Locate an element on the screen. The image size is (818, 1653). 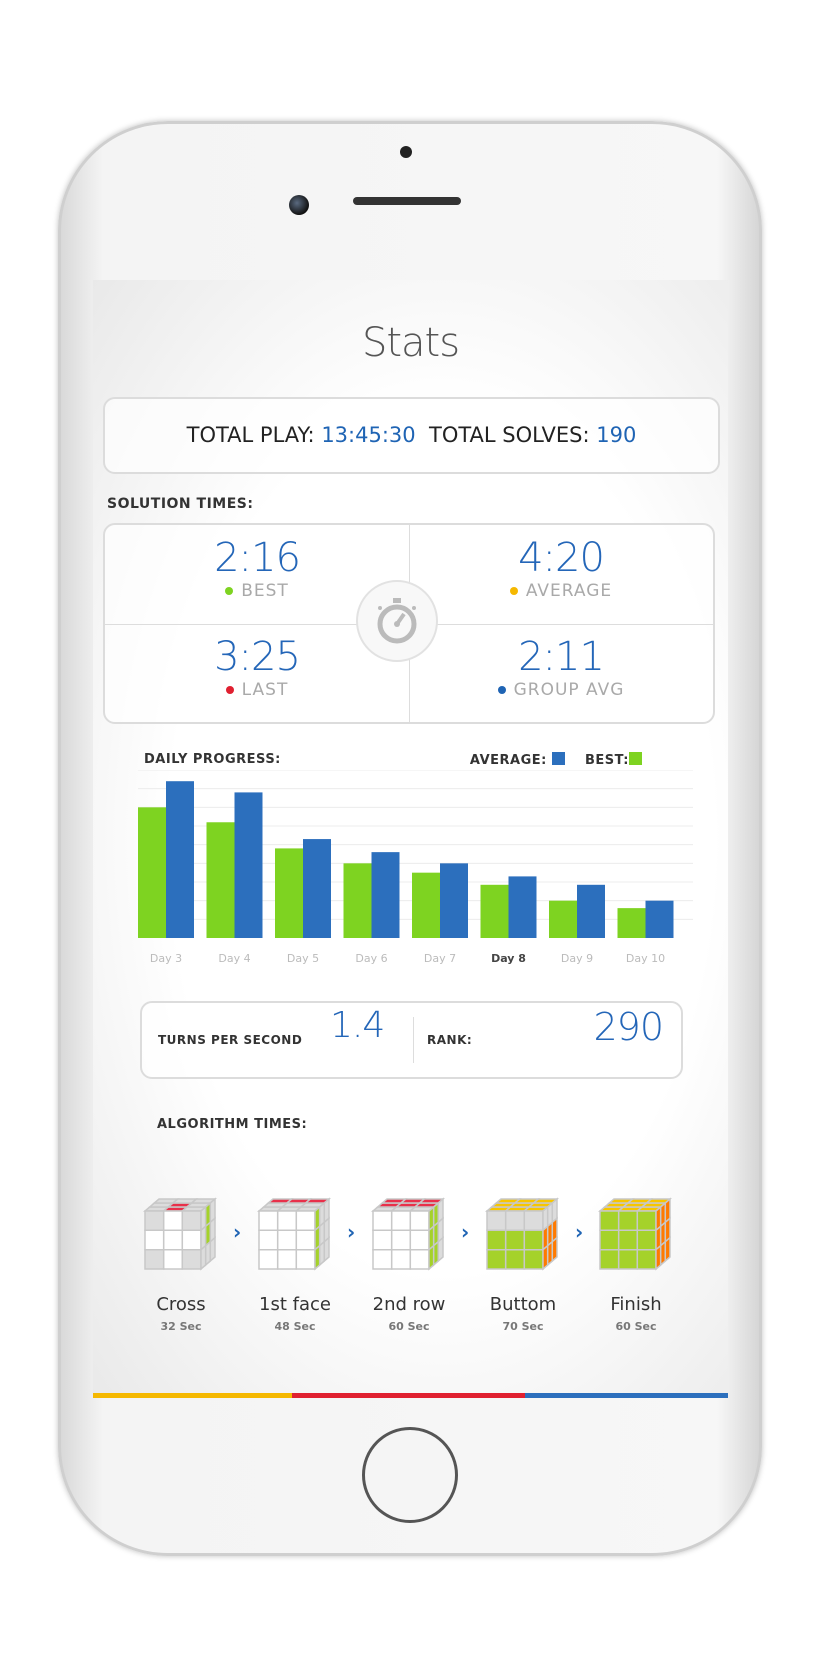
solution-times-panel: 2:16 BEST 4:20 AVERAGE 3:25 LAST 2:11 GROUP AVG is located at coordinates (409, 623).